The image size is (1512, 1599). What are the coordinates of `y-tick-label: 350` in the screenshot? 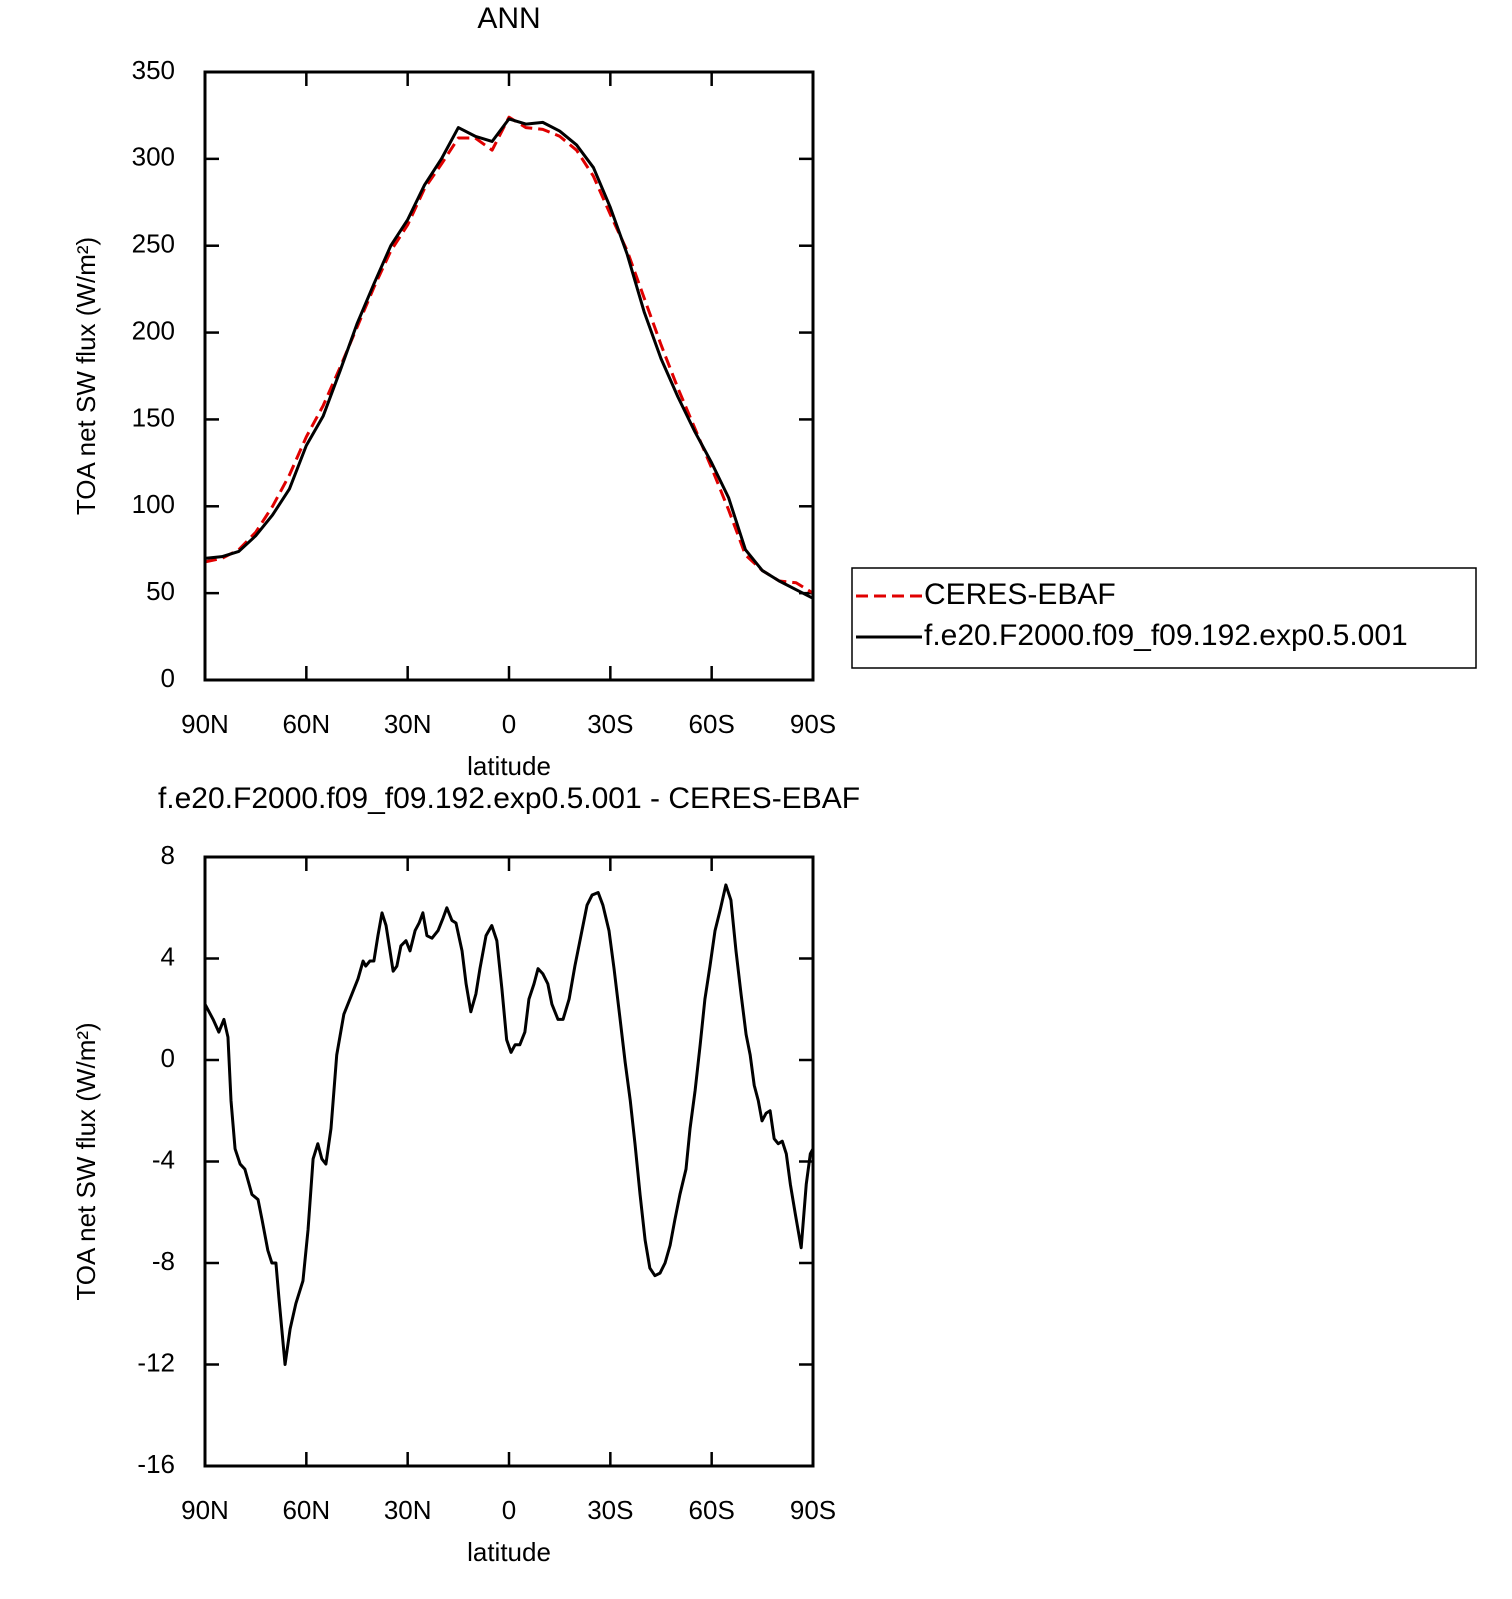 It's located at (153, 70).